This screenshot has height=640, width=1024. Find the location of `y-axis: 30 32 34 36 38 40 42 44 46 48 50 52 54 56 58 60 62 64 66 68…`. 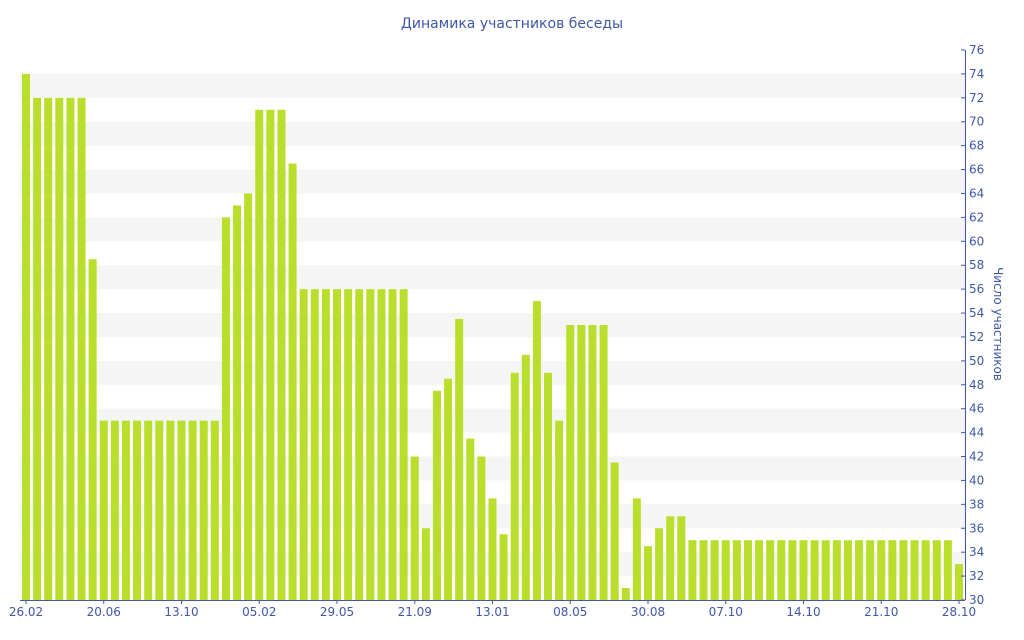

y-axis: 30 32 34 36 38 40 42 44 46 48 50 52 54 56 58 60 62 64 66 68… is located at coordinates (972, 325).